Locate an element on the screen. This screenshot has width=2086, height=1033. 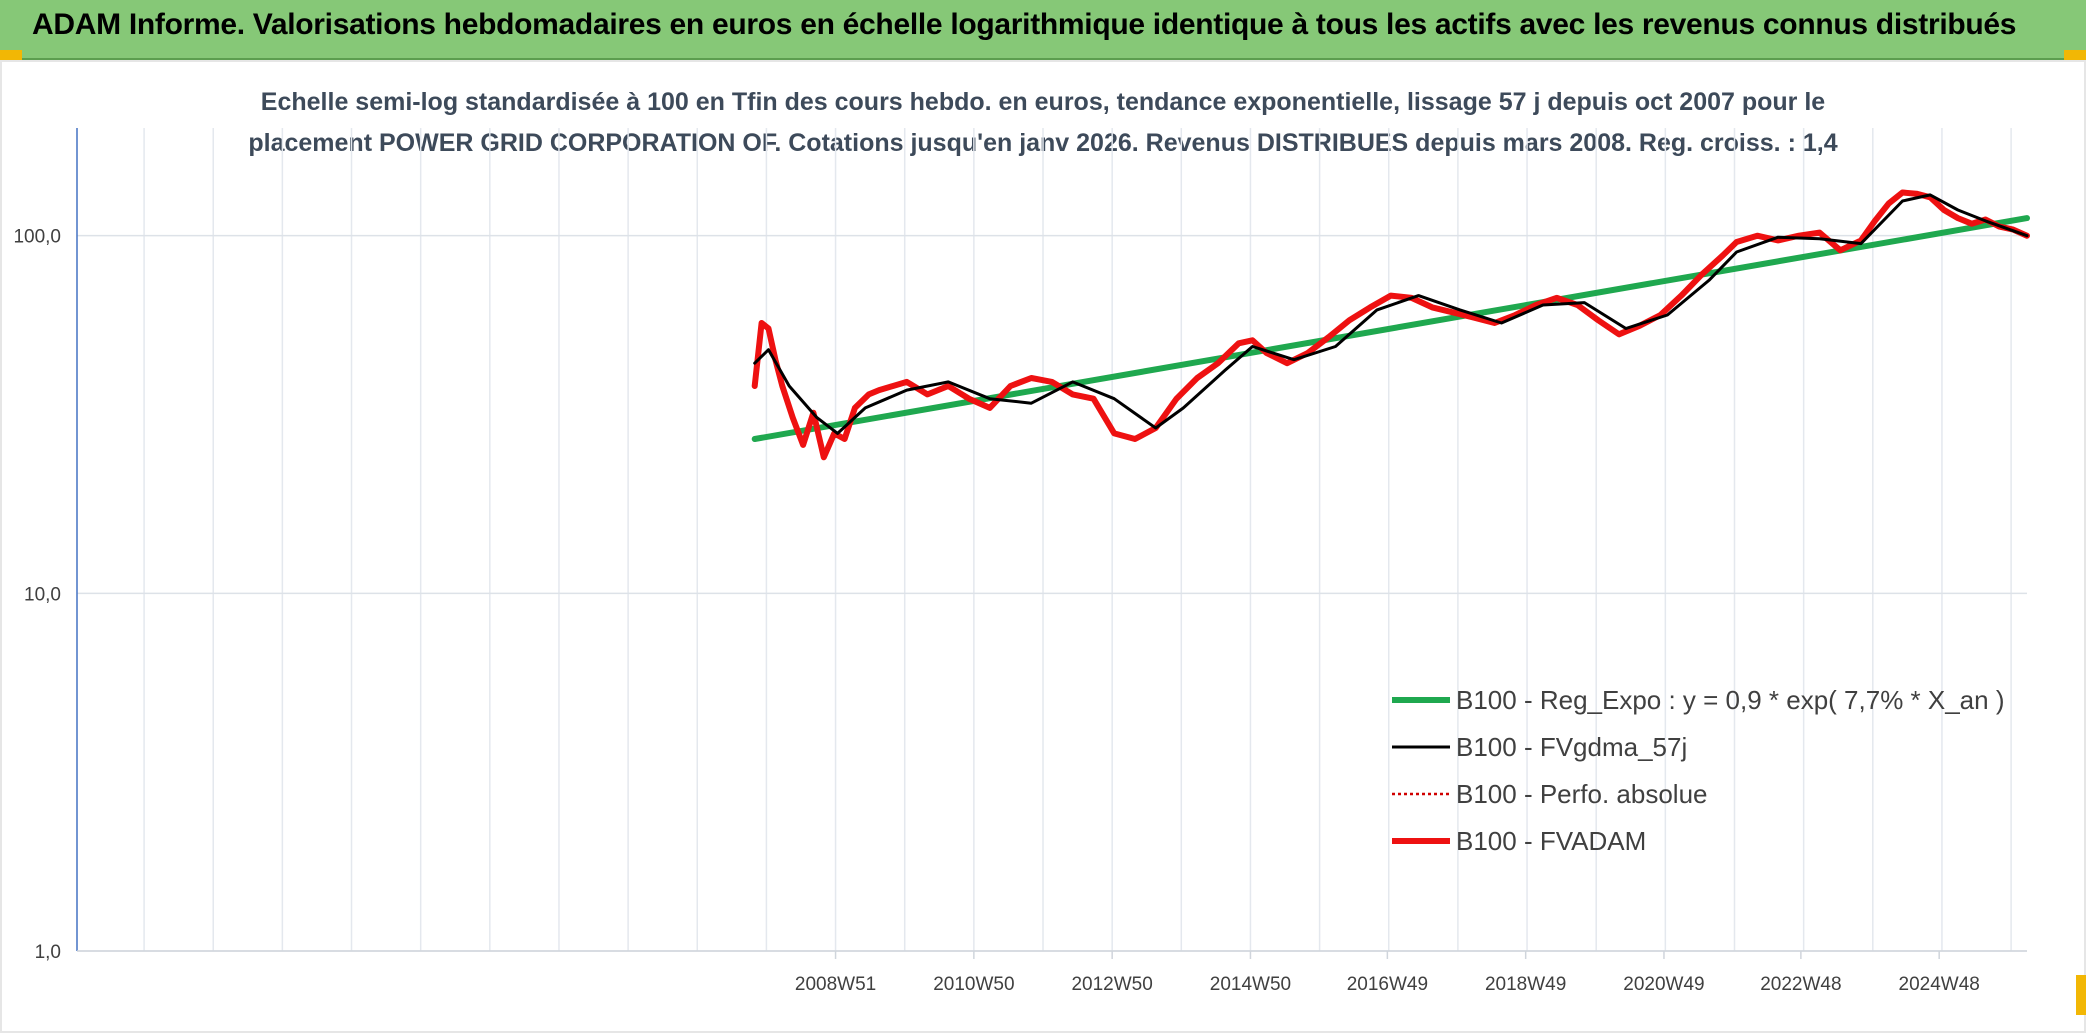
x-tick-label: 2022W48 is located at coordinates (1800, 984).